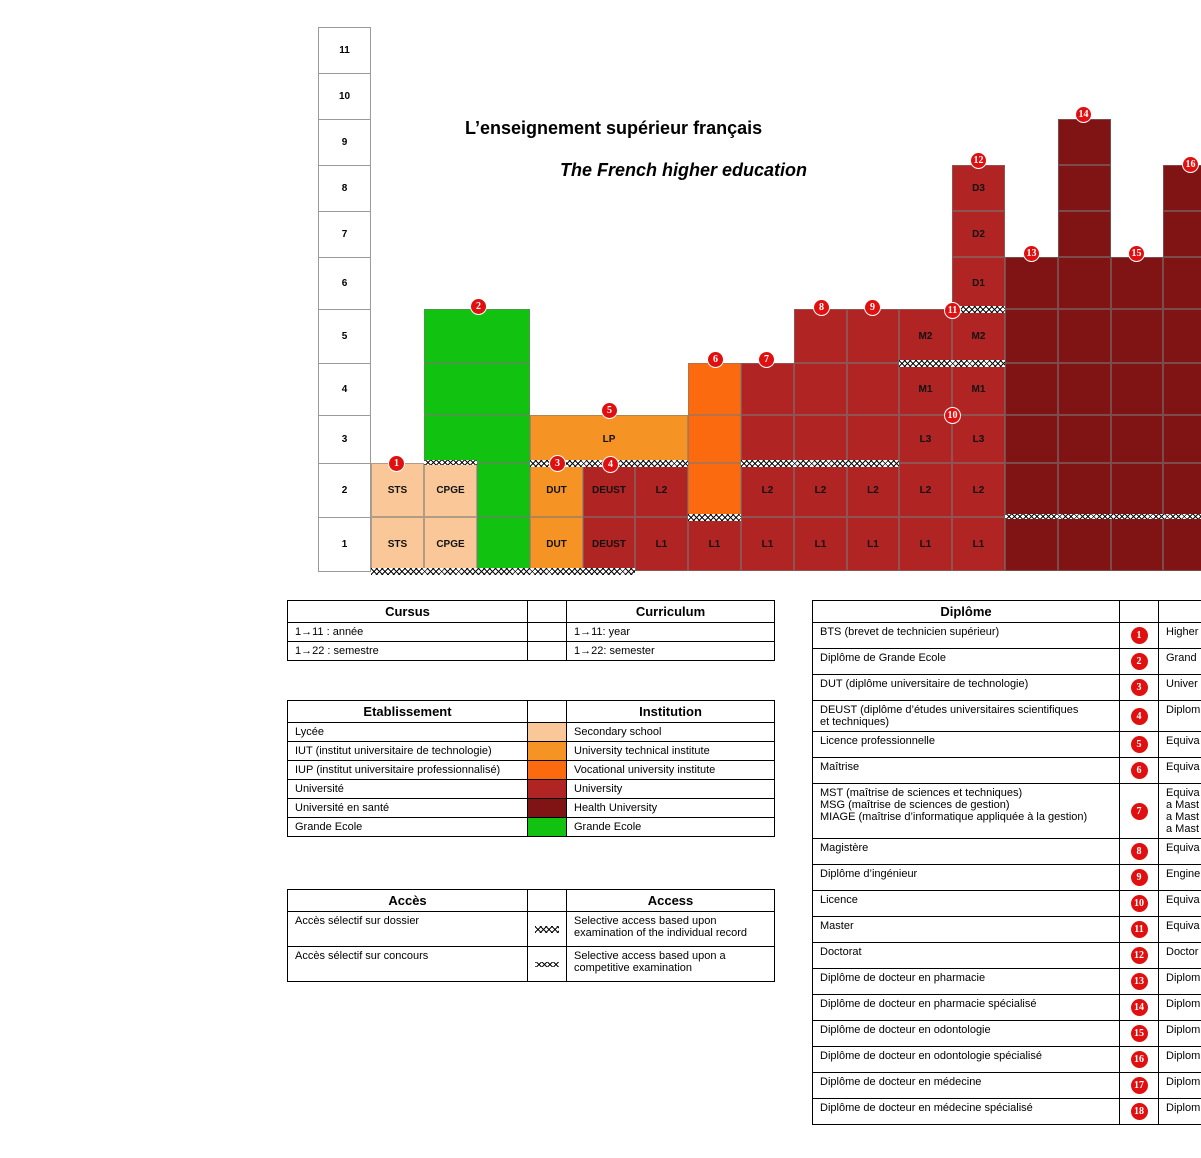  I want to click on cpge-cell: CPGE, so click(450, 490).